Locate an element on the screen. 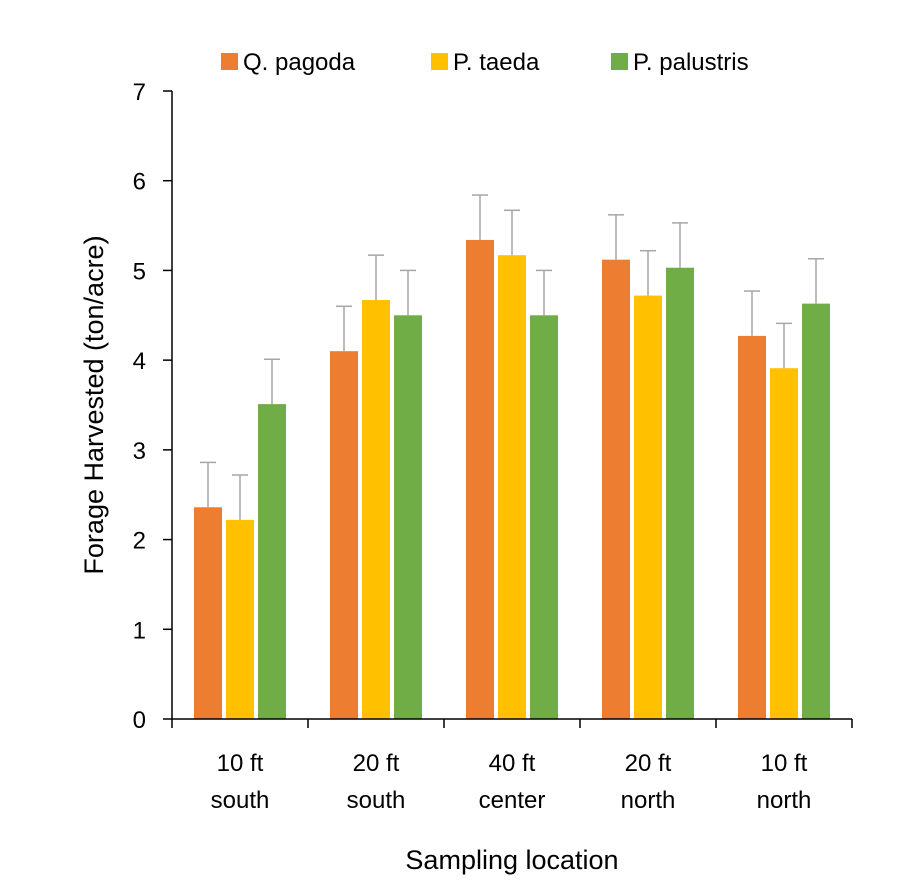  y-axis-title: Forage Harvested (ton/acre) is located at coordinates (94, 404).